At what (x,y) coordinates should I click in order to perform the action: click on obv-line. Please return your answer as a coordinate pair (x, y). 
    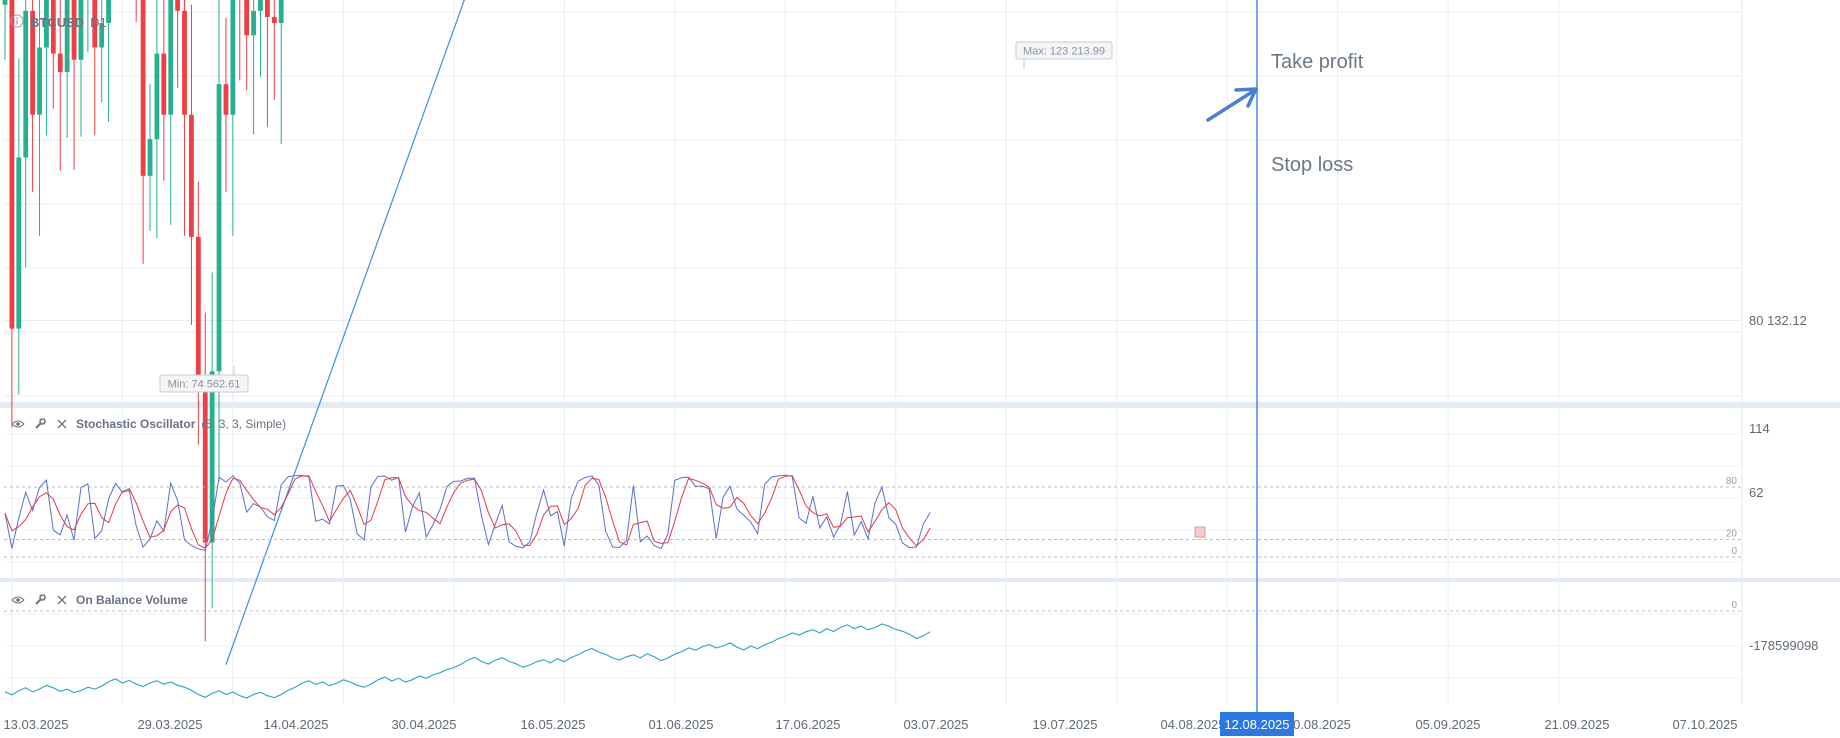
    Looking at the image, I should click on (467, 661).